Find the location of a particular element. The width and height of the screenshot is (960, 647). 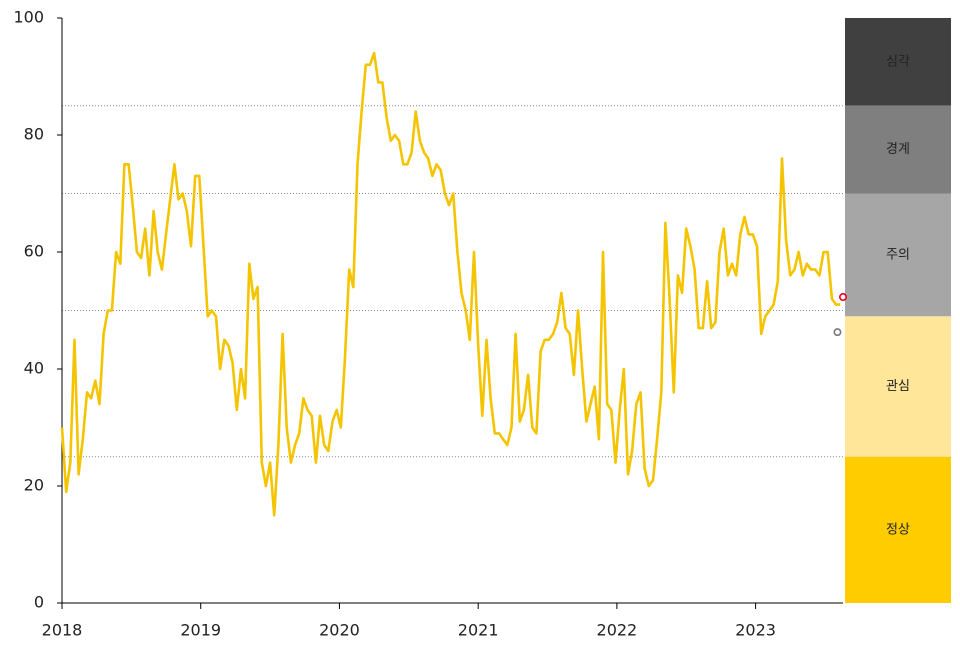

x-tick-label: 2021 is located at coordinates (478, 630).